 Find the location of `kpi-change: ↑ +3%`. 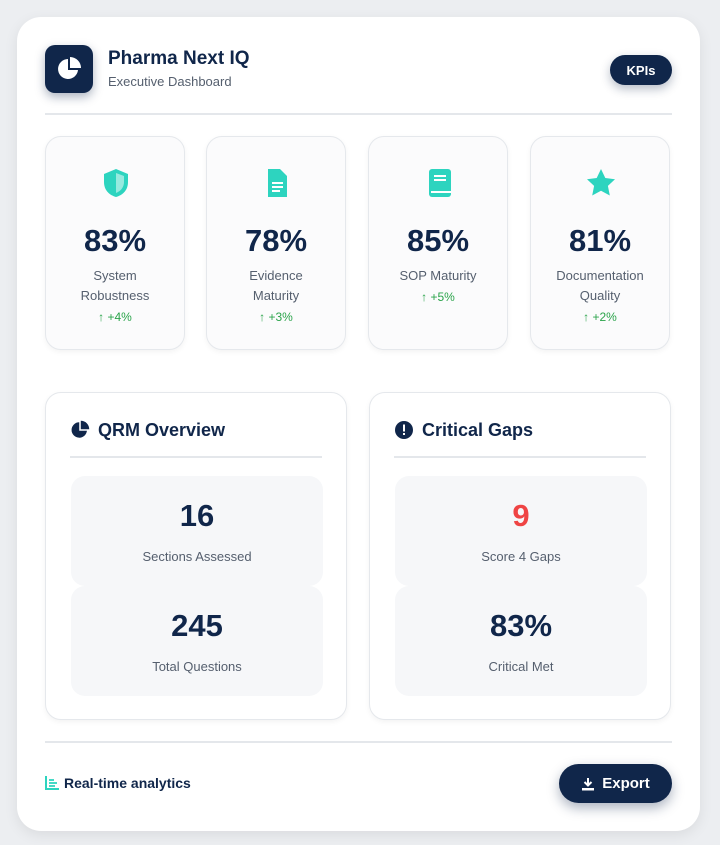

kpi-change: ↑ +3% is located at coordinates (276, 317).